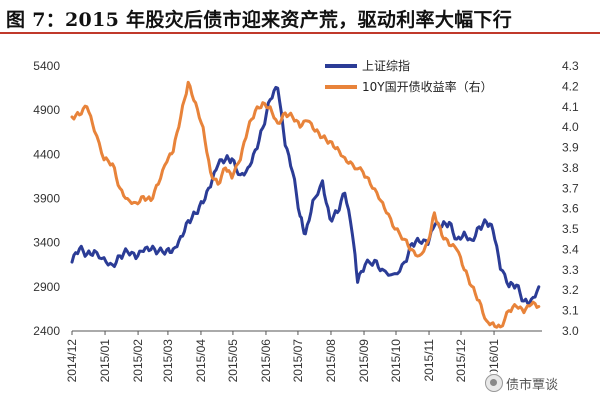 Image resolution: width=600 pixels, height=405 pixels. Describe the element at coordinates (364, 361) in the screenshot. I see `x-tick-label: 2015/09` at that location.